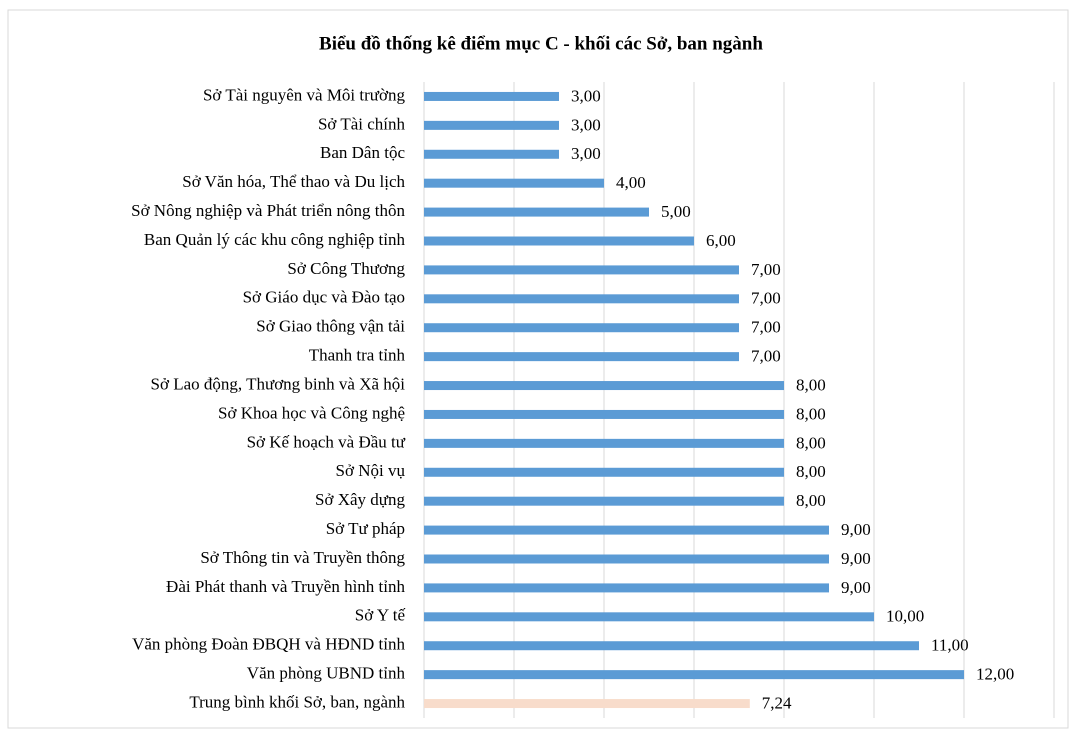 This screenshot has height=731, width=1072. What do you see at coordinates (995, 674) in the screenshot?
I see `data-label: 12,00` at bounding box center [995, 674].